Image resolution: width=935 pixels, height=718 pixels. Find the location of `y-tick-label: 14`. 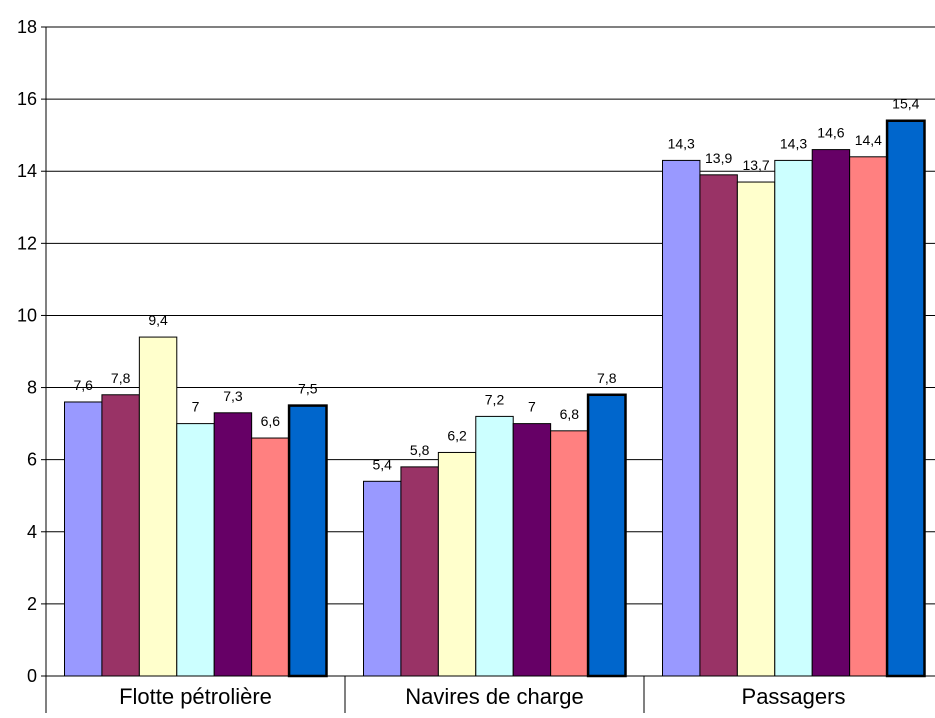

y-tick-label: 14 is located at coordinates (27, 171).